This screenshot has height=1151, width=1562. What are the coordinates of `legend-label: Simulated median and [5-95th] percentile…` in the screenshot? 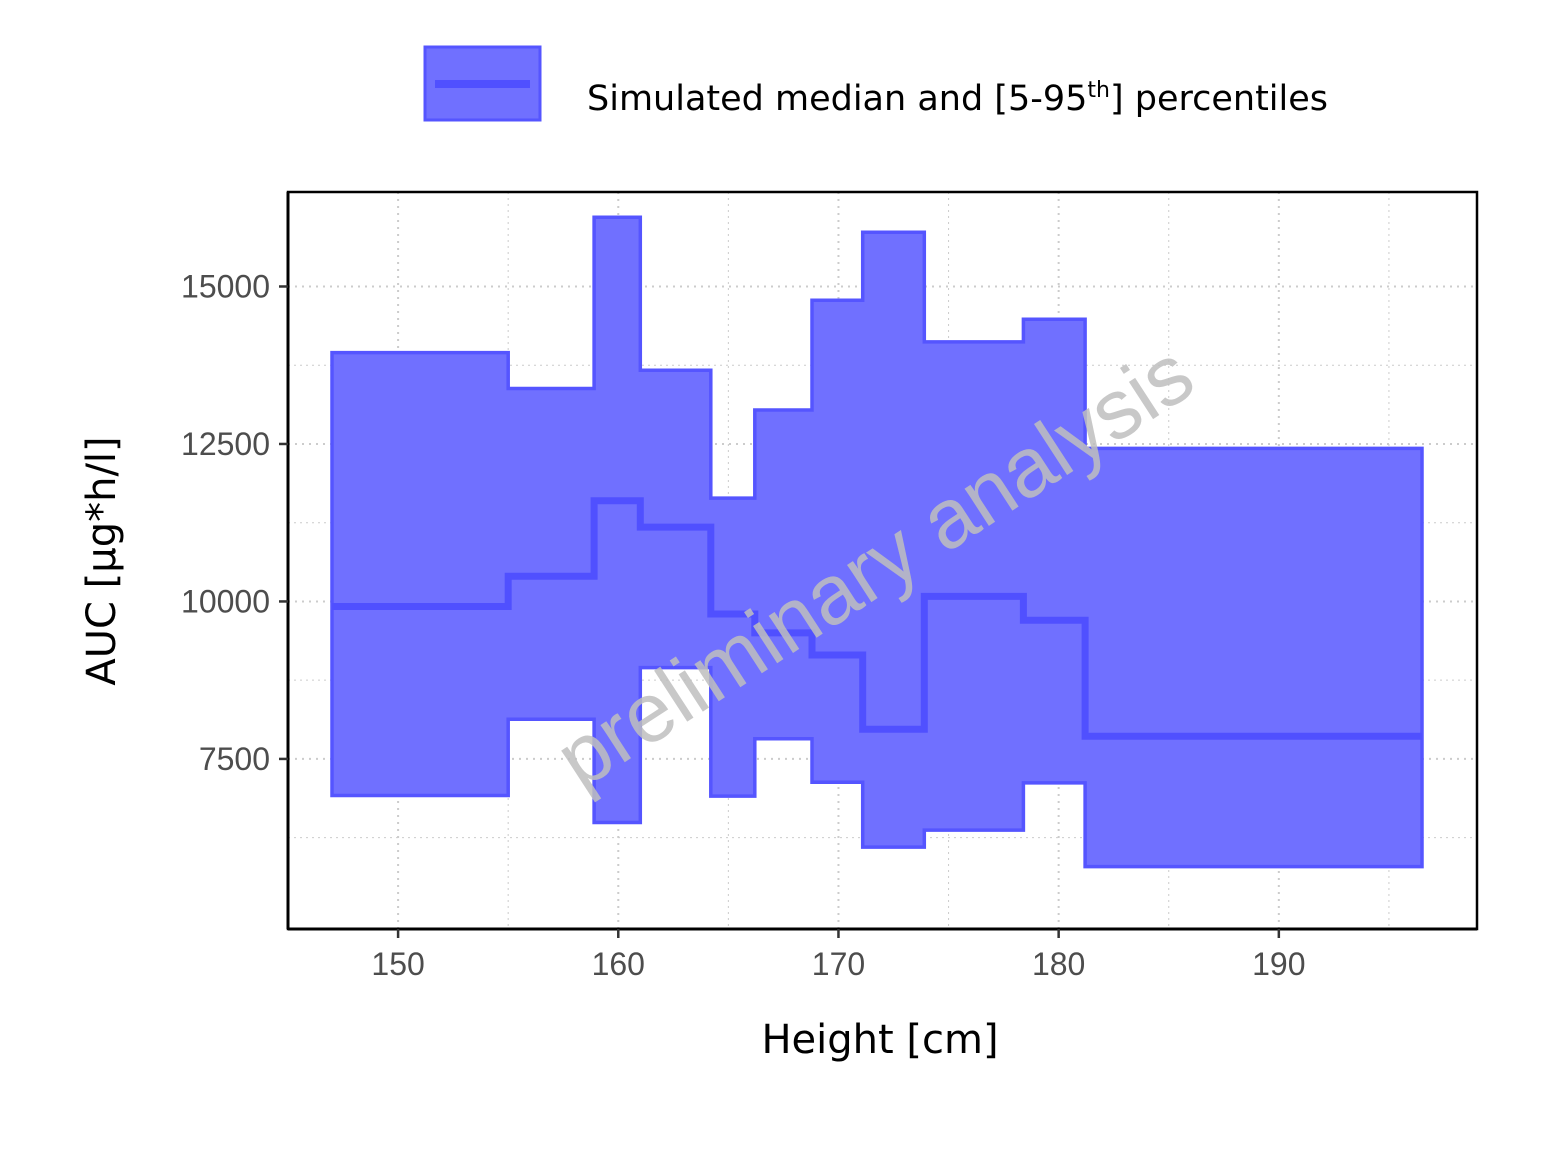 It's located at (957, 98).